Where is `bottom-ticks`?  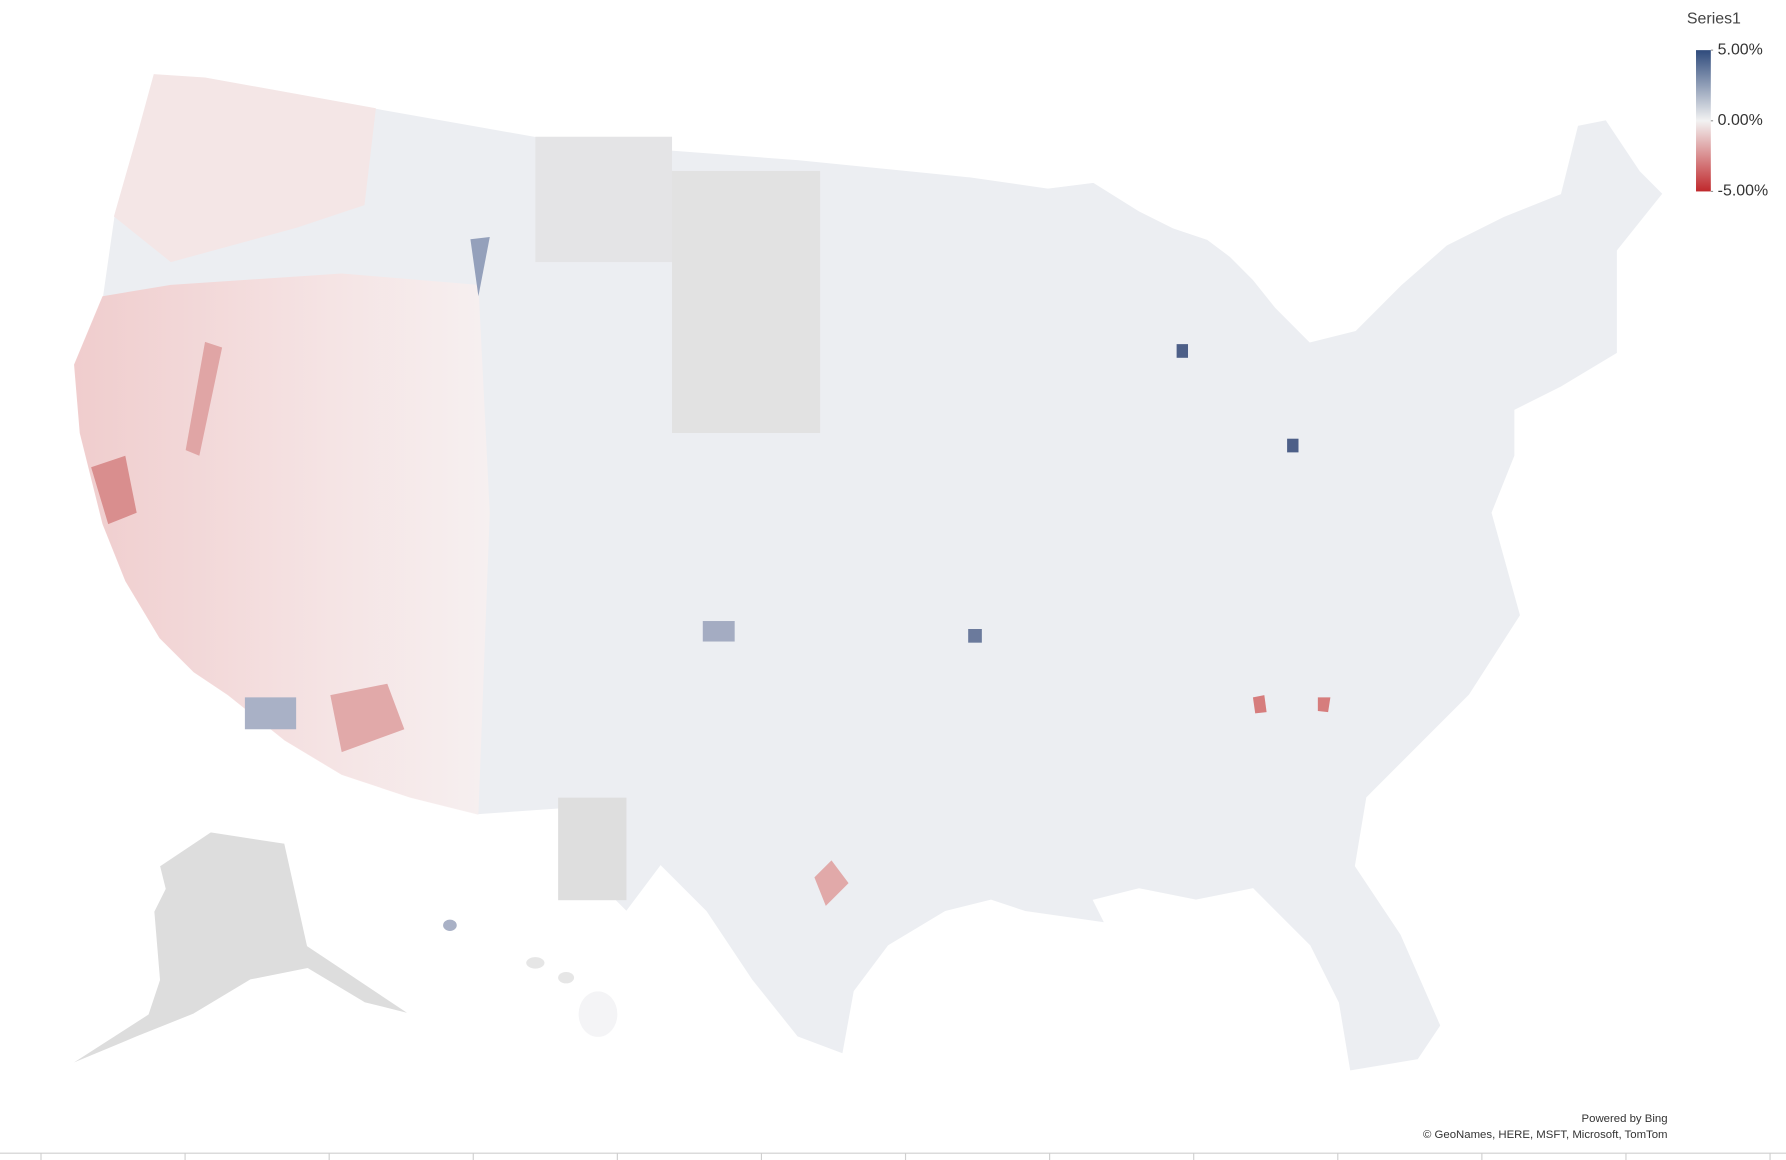 bottom-ticks is located at coordinates (905, 1156).